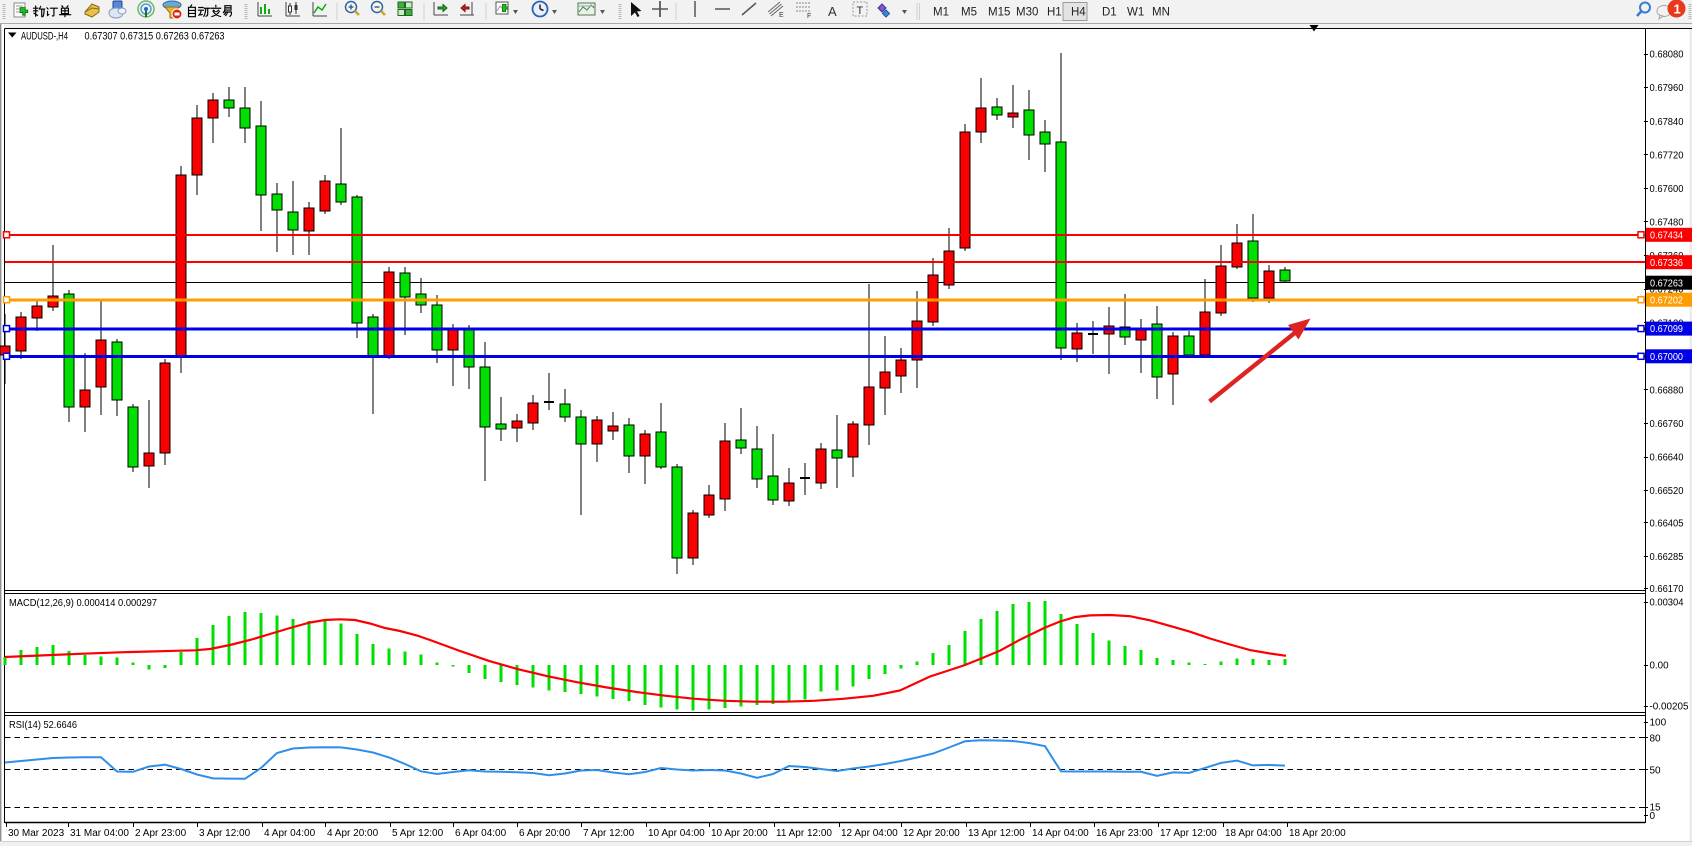  What do you see at coordinates (418, 833) in the screenshot?
I see `svg-text: 5 Apr 12:00` at bounding box center [418, 833].